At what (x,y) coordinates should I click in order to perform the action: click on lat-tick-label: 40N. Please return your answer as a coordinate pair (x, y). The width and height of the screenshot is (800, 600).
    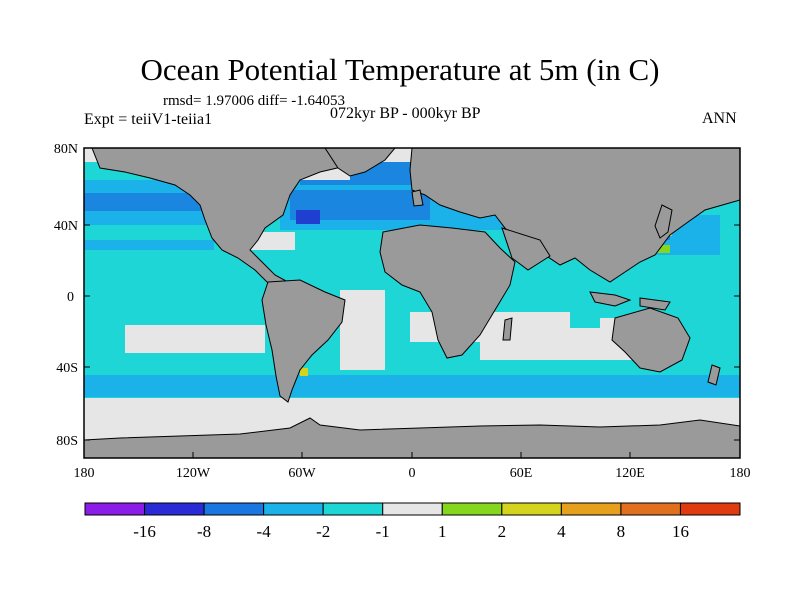
    Looking at the image, I should click on (66, 226).